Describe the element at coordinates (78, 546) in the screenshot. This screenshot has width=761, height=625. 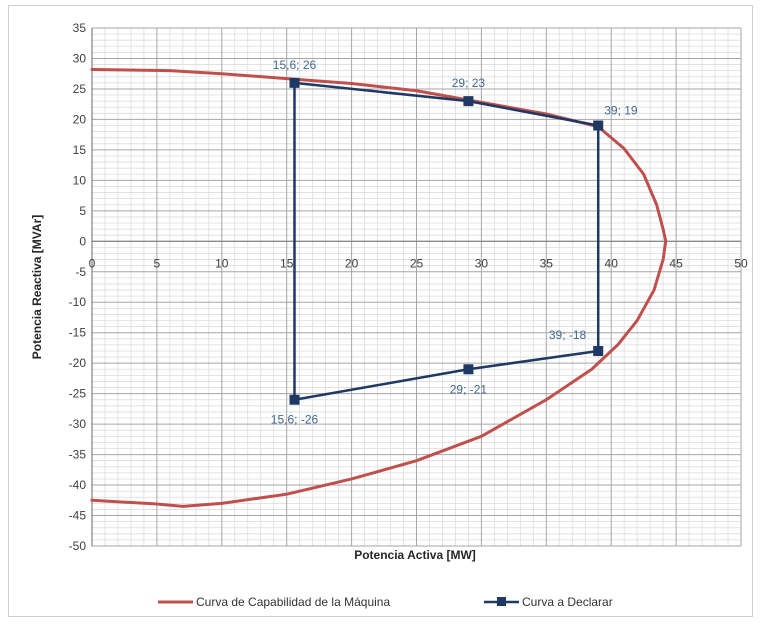
I see `y-tick-label: -50` at that location.